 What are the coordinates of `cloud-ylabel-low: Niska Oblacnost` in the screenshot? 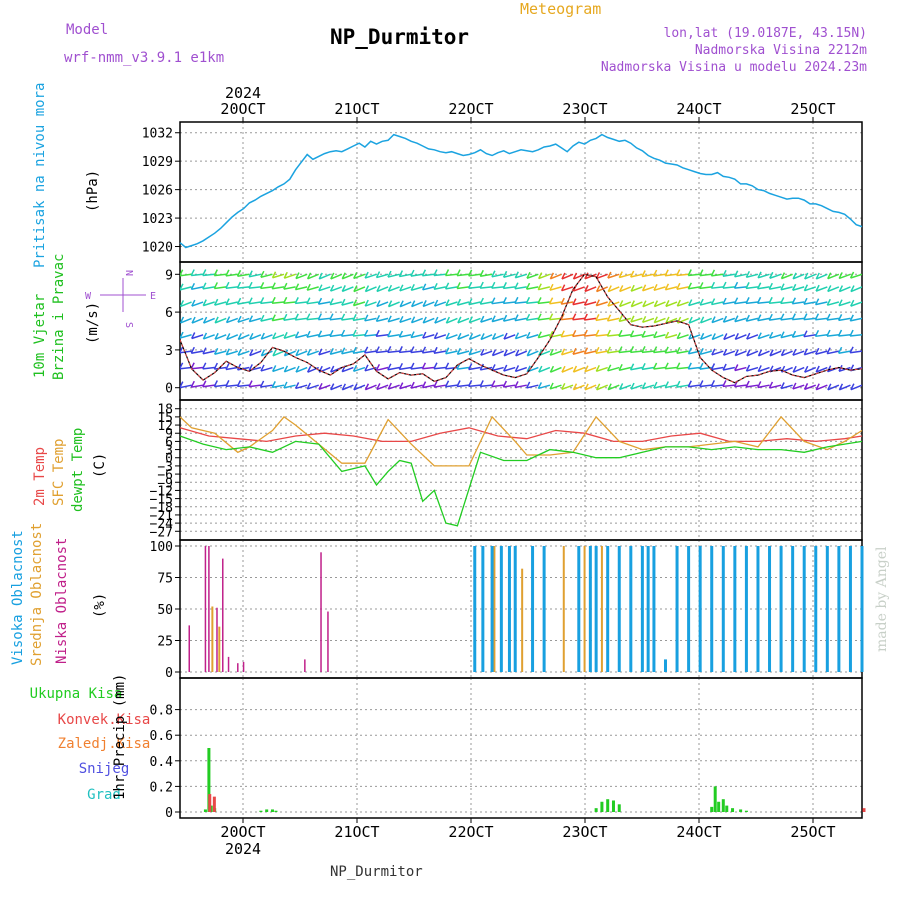 It's located at (62, 601).